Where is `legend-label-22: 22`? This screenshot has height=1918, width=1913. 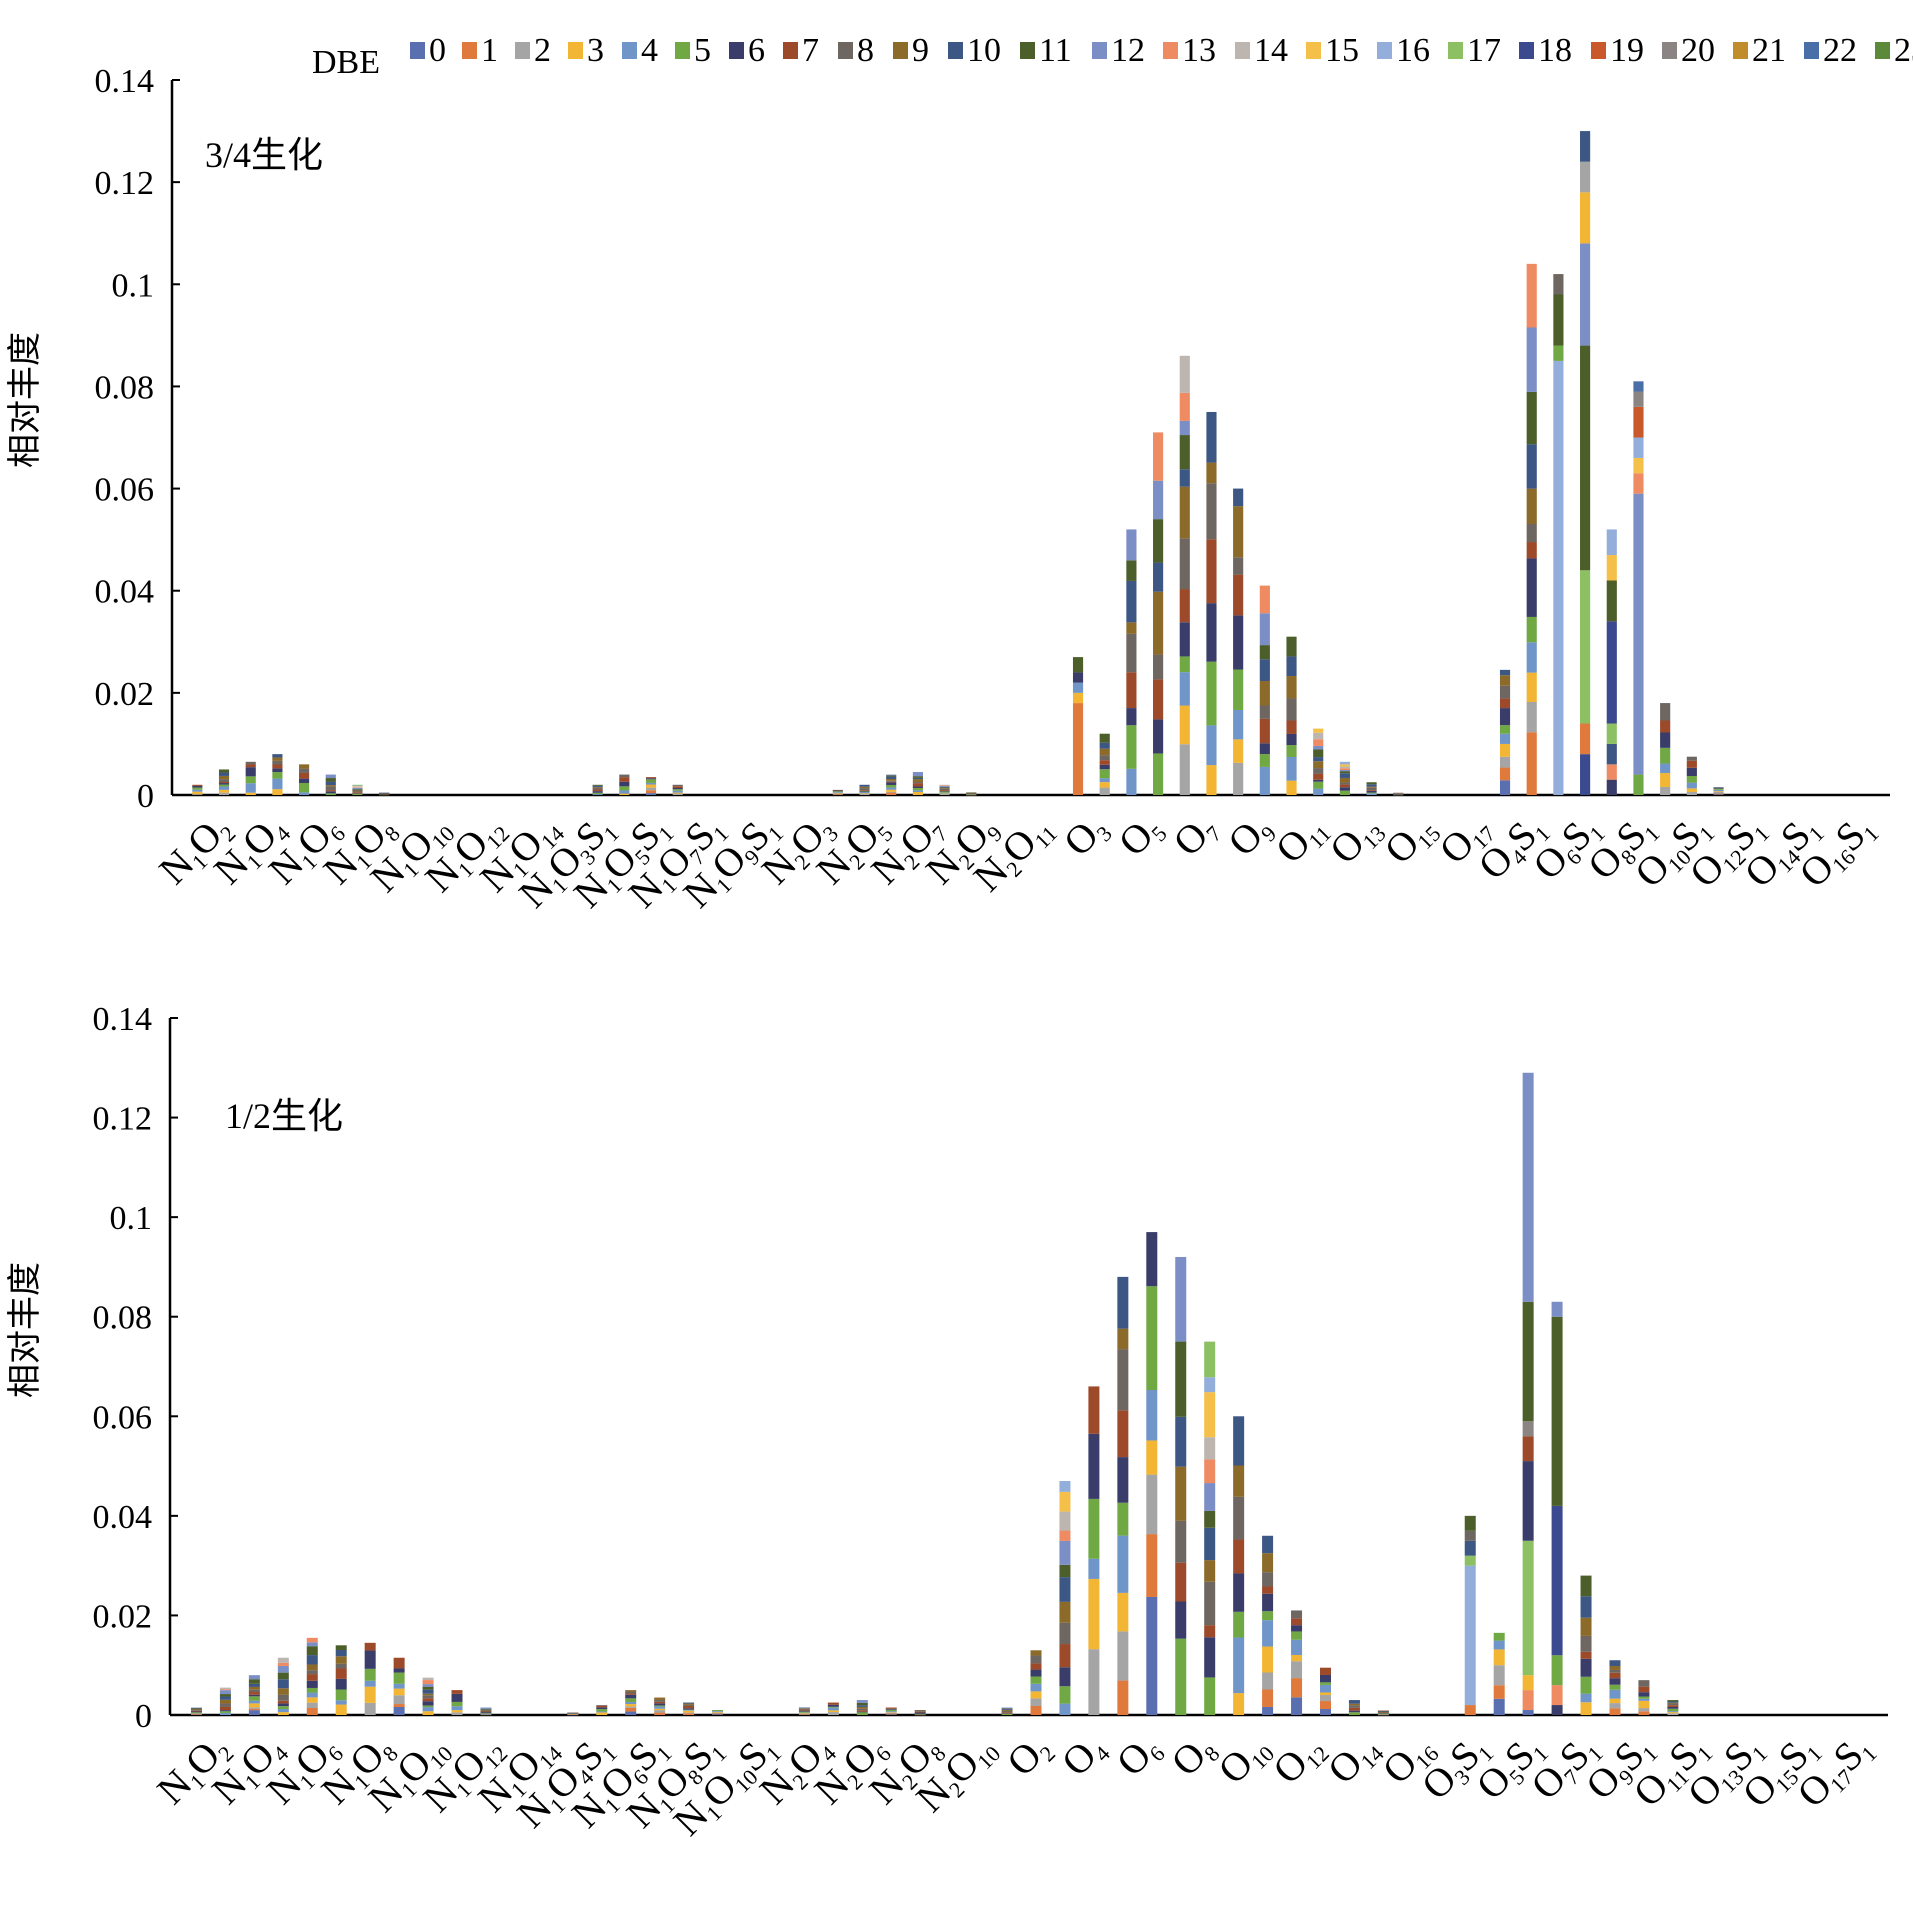 legend-label-22: 22 is located at coordinates (1840, 50).